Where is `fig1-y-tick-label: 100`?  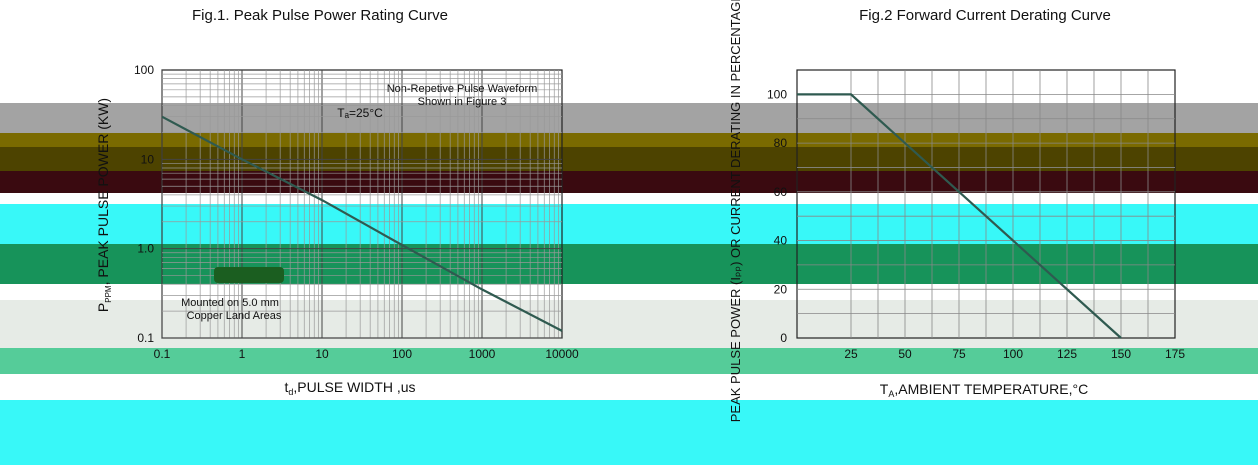
fig1-y-tick-label: 100 is located at coordinates (144, 70).